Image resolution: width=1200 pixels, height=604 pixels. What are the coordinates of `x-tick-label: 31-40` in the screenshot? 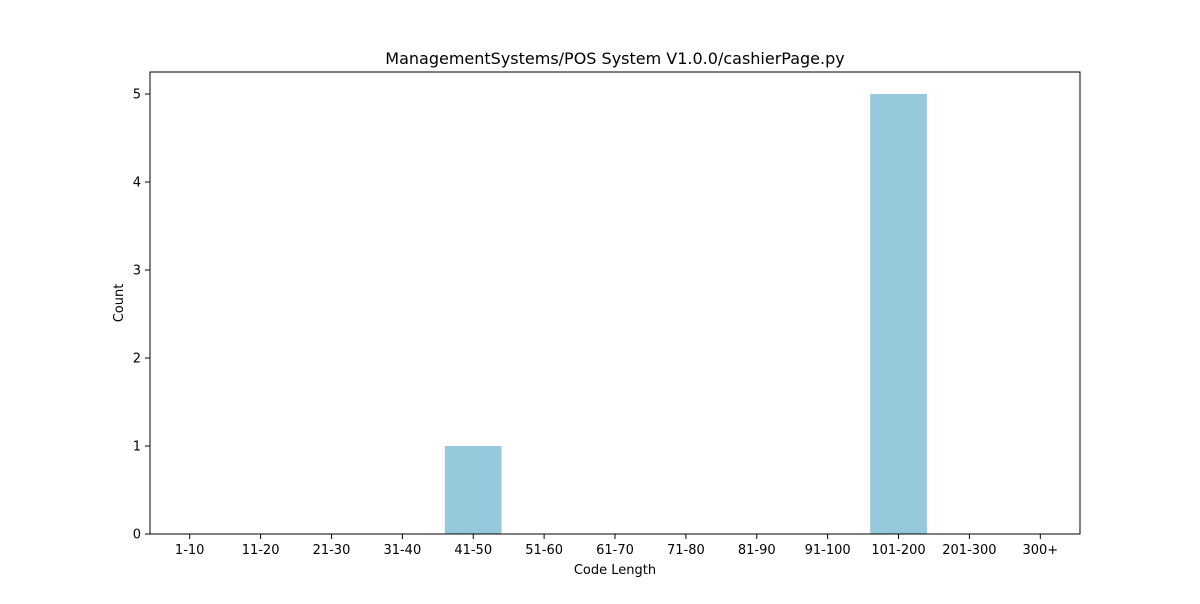 It's located at (402, 550).